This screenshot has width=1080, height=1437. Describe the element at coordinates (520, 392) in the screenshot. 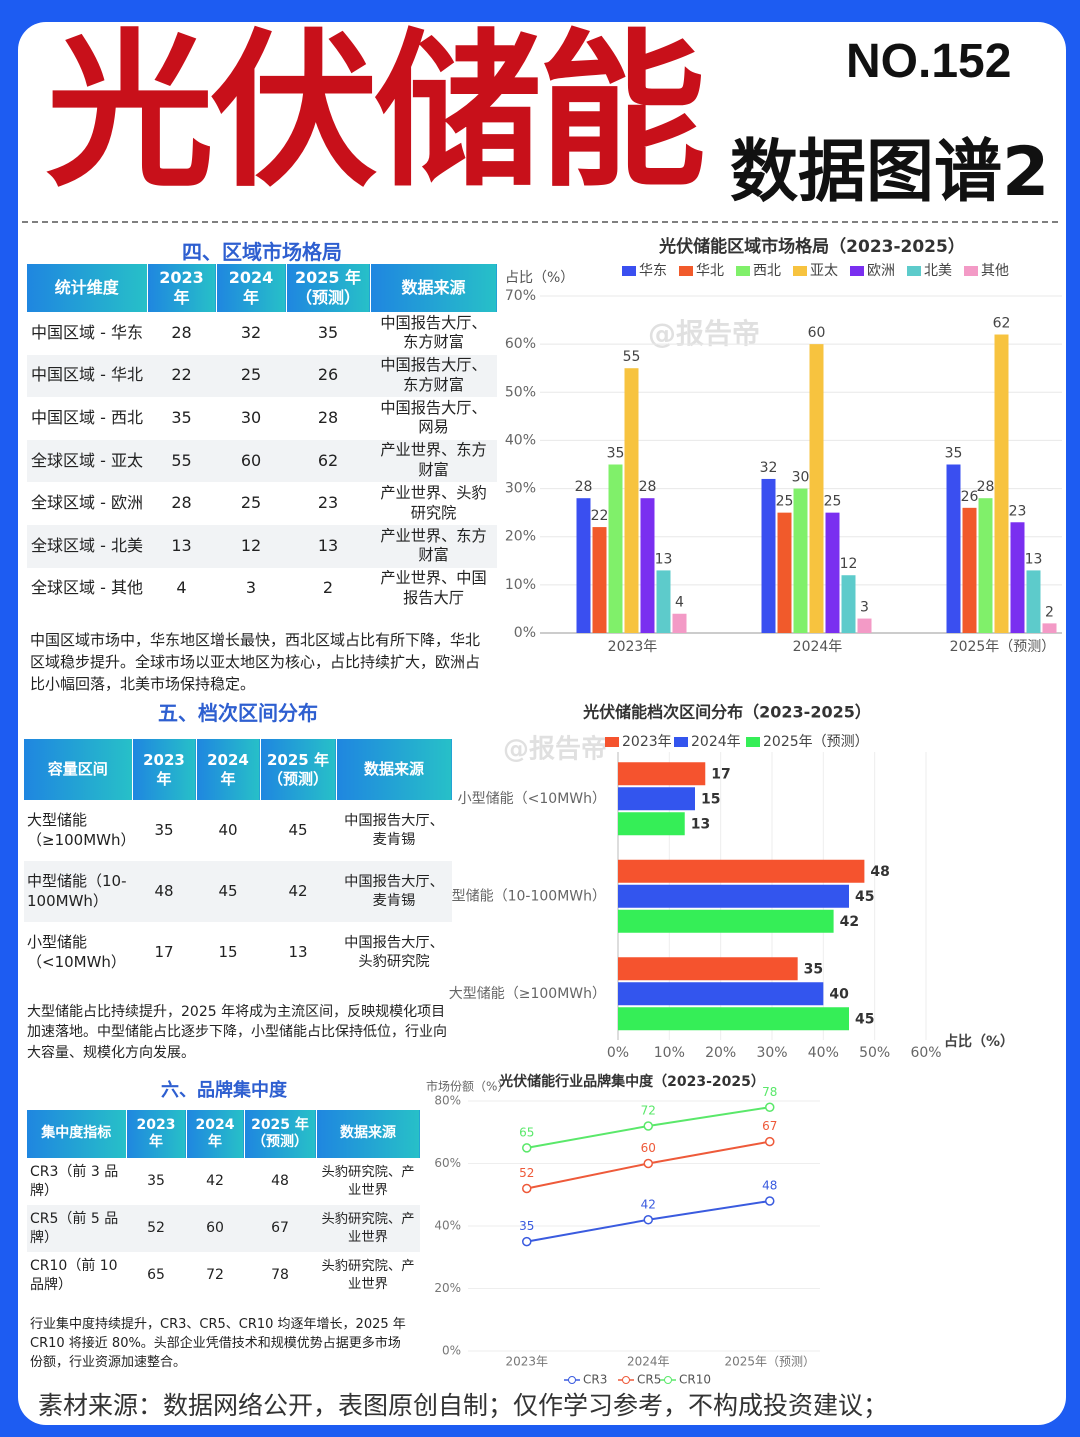

I see `y-tick-label: 50%` at that location.